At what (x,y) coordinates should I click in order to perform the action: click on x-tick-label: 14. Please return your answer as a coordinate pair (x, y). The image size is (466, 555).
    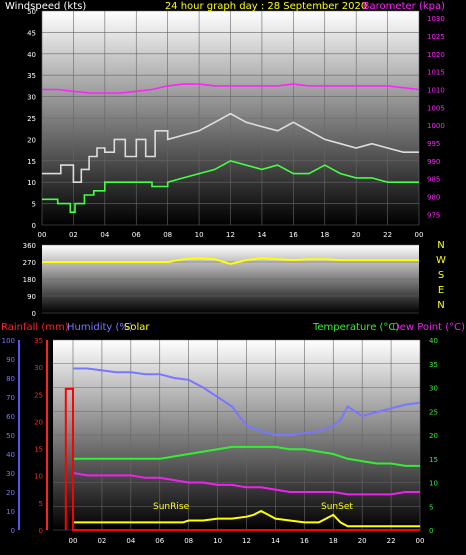
    Looking at the image, I should click on (261, 235).